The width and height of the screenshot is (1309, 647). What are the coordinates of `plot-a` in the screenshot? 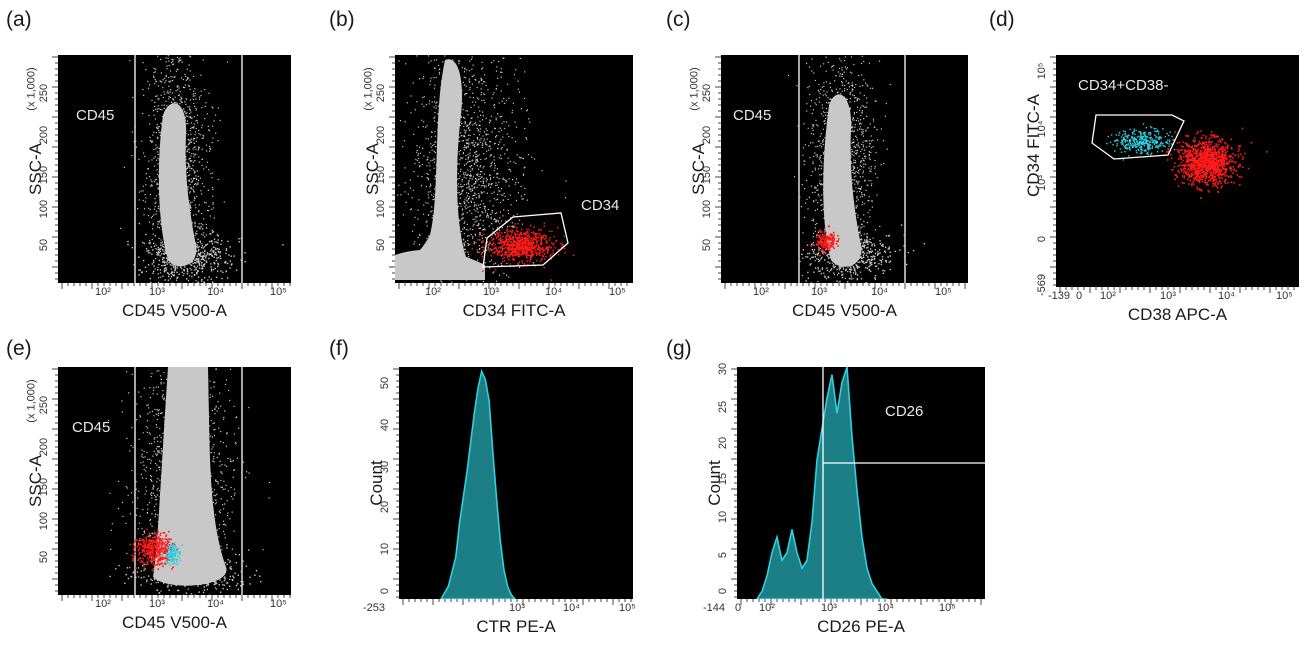 It's located at (174, 169).